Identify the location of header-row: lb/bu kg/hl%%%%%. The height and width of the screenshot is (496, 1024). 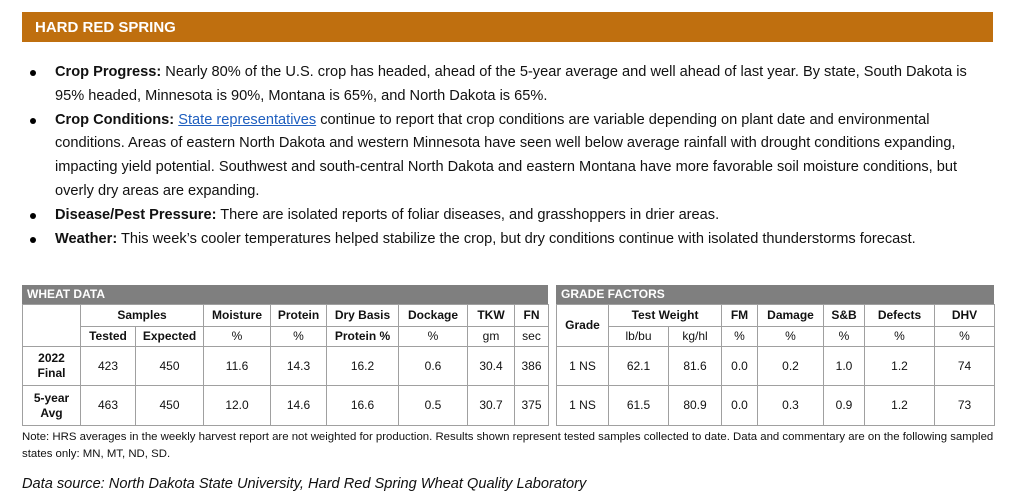
(776, 336).